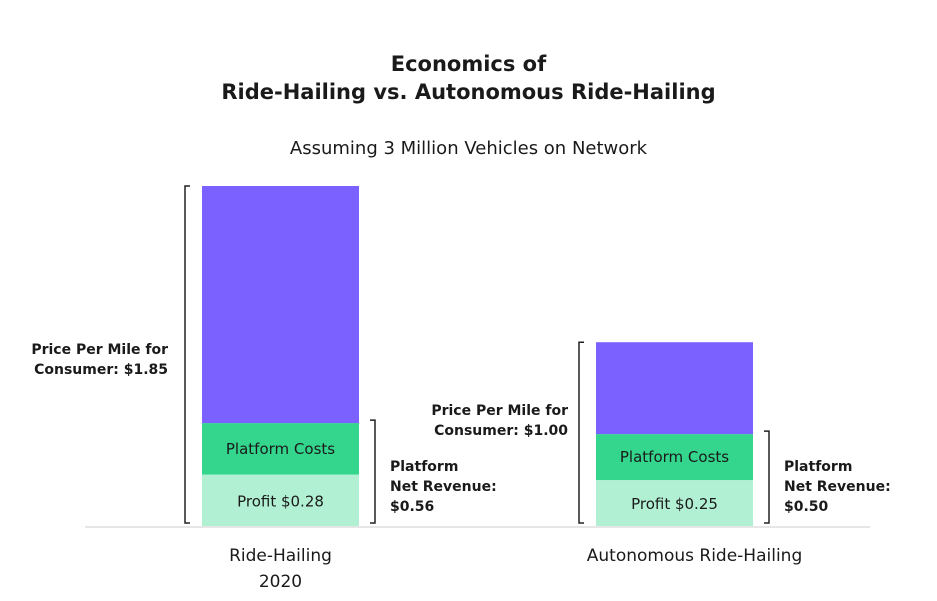 This screenshot has height=601, width=937. What do you see at coordinates (695, 556) in the screenshot?
I see `category-label-1-line-0: Autonomous Ride-Hailing` at bounding box center [695, 556].